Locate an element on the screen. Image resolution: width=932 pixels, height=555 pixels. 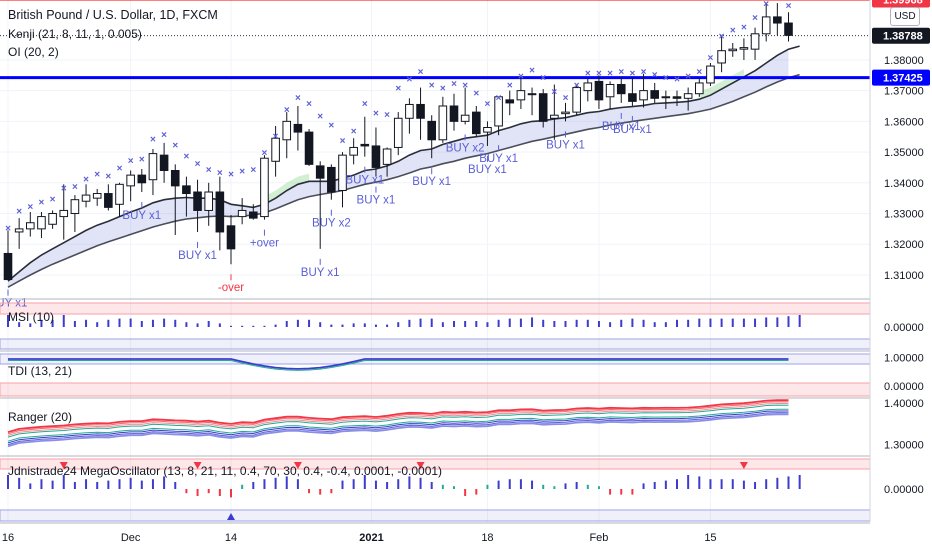
chart-title: British Pound / U.S. Dollar, 1D, FXCM is located at coordinates (113, 15).